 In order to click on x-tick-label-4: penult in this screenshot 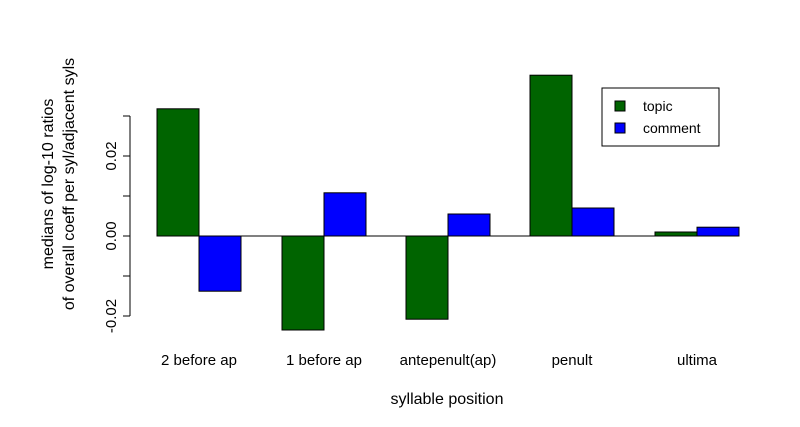, I will do `click(573, 360)`.